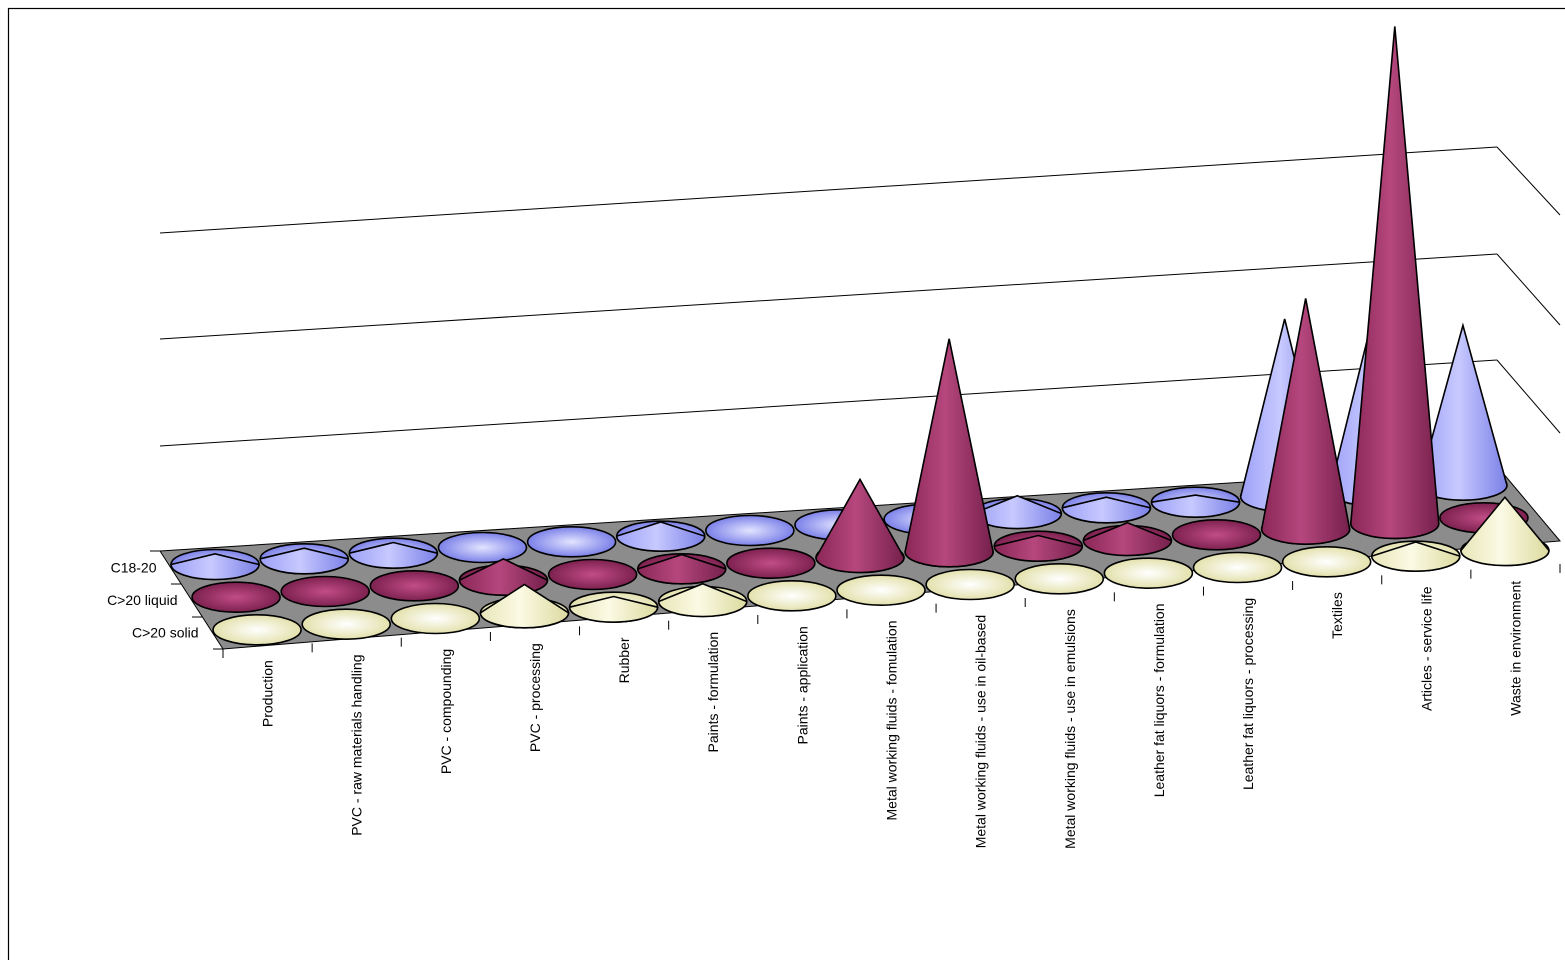 Image resolution: width=1565 pixels, height=965 pixels. What do you see at coordinates (304, 559) in the screenshot?
I see `cone-c18-20-pvc-raw-materials-handling` at bounding box center [304, 559].